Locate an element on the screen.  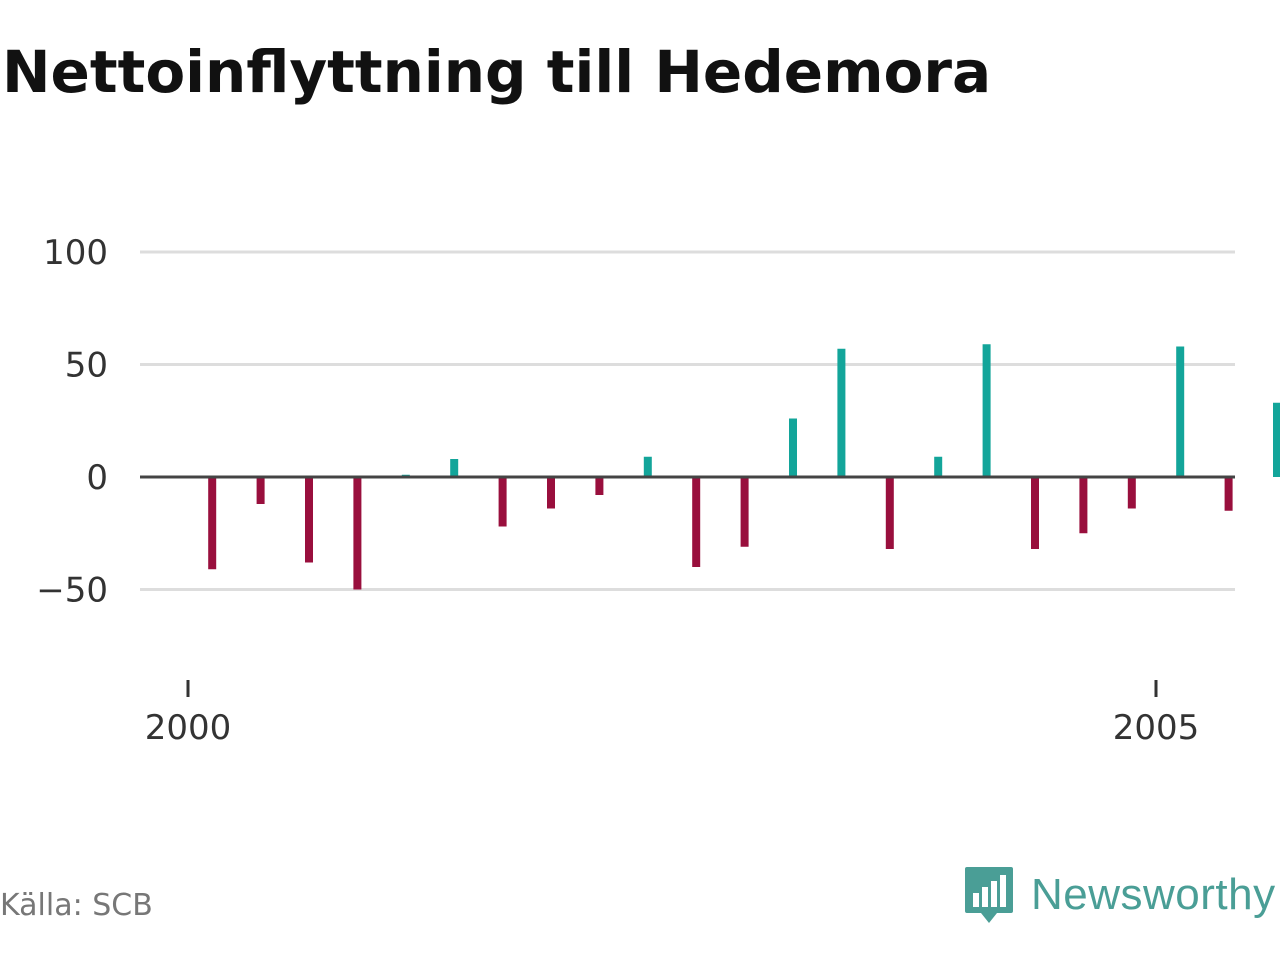
newsworthy-logo: Newsworthy is located at coordinates (1119, 895).